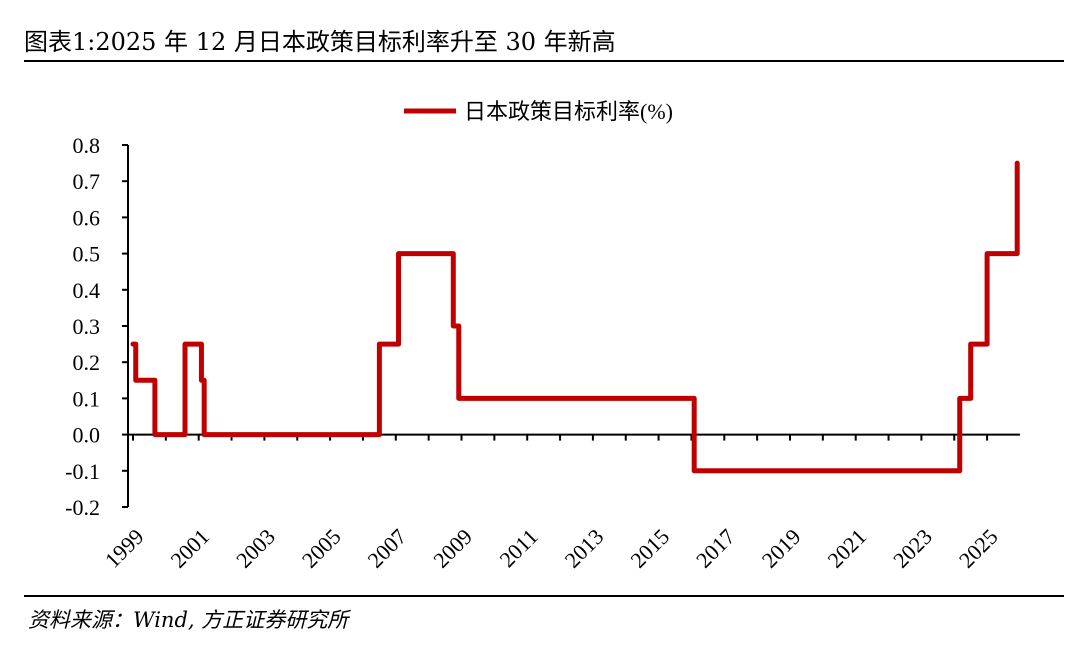  Describe the element at coordinates (846, 548) in the screenshot. I see `x-tick-label: 2021` at that location.